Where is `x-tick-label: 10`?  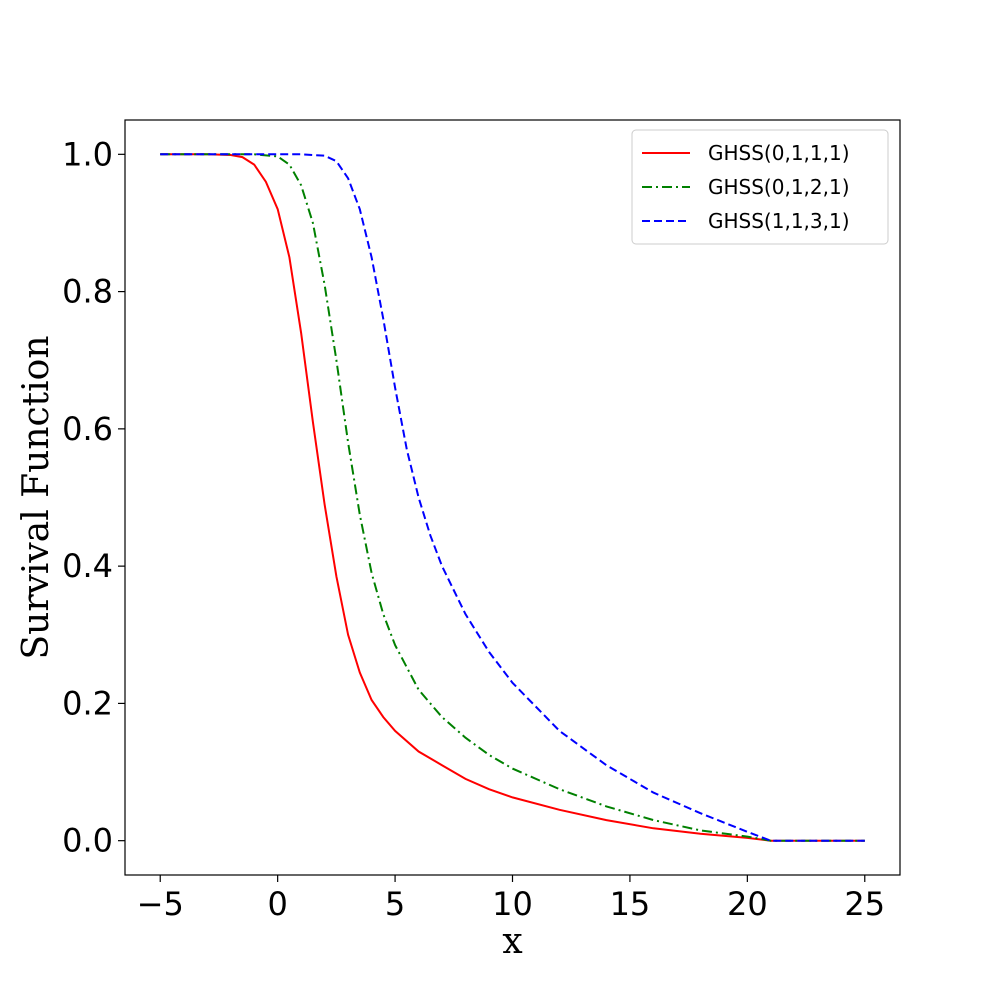
x-tick-label: 10 is located at coordinates (512, 904).